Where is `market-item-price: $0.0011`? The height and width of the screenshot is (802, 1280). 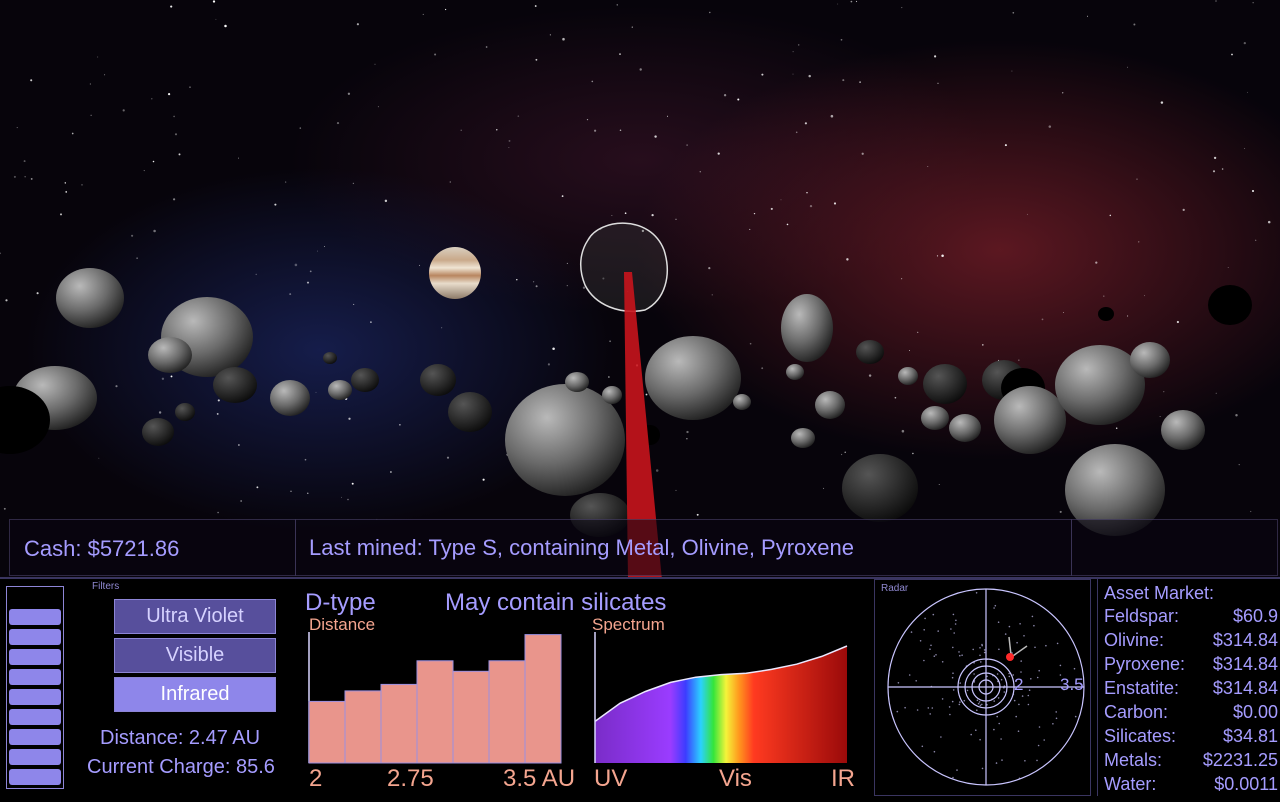
market-item-price: $0.0011 is located at coordinates (1246, 784).